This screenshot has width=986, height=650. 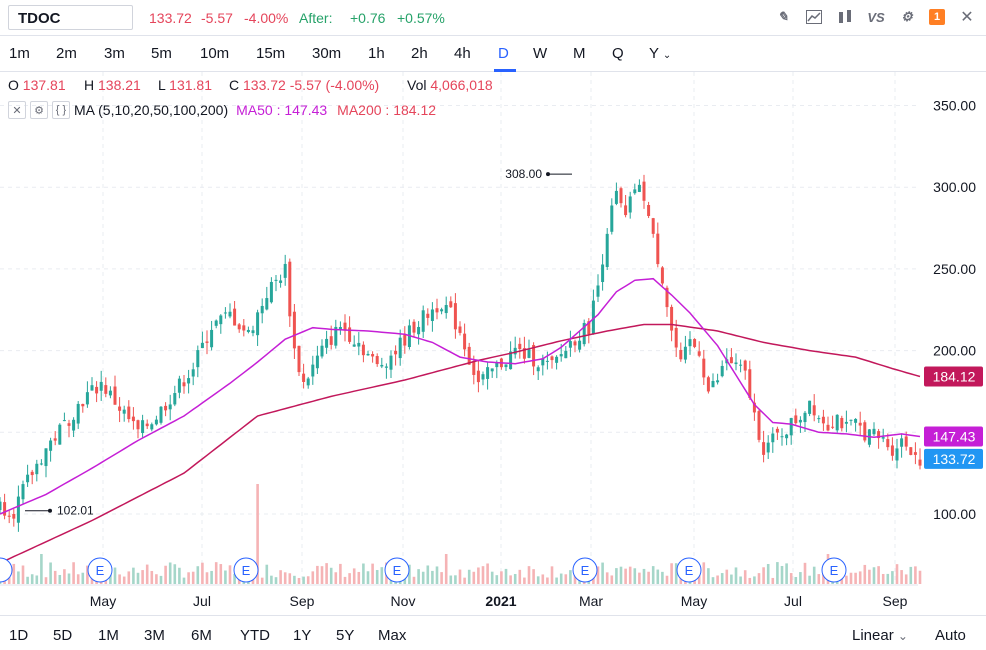 I want to click on range-1m: 1M, so click(x=108, y=635).